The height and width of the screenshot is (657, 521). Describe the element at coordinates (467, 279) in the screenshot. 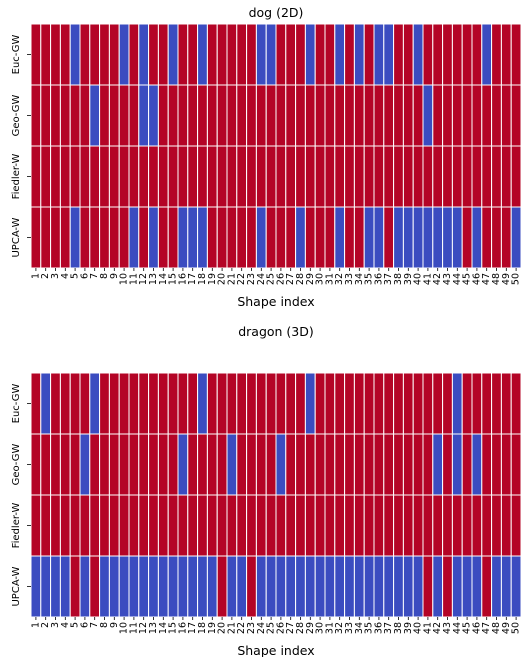

I see `x-tick-label: 45` at that location.